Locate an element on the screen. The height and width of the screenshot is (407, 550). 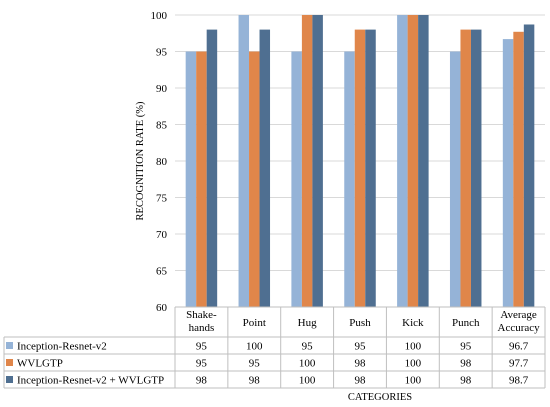
table-cell: 96.7 is located at coordinates (519, 347).